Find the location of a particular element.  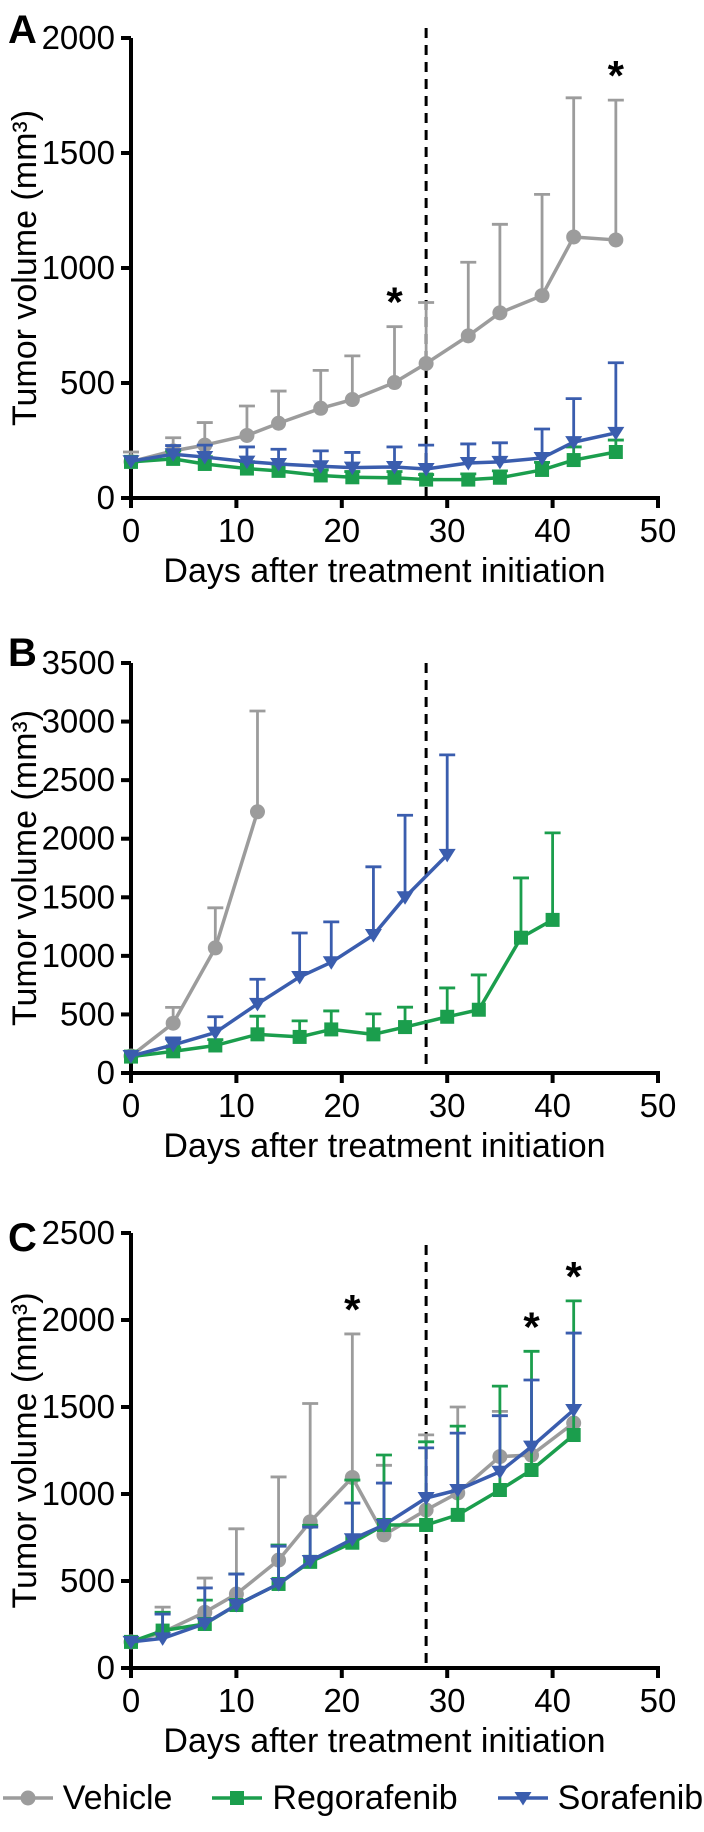

y-tick-label: 1500 is located at coordinates (78, 896).